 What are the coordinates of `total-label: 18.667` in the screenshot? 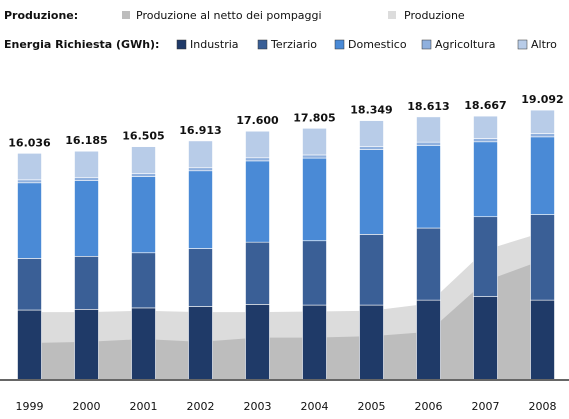 It's located at (485, 105).